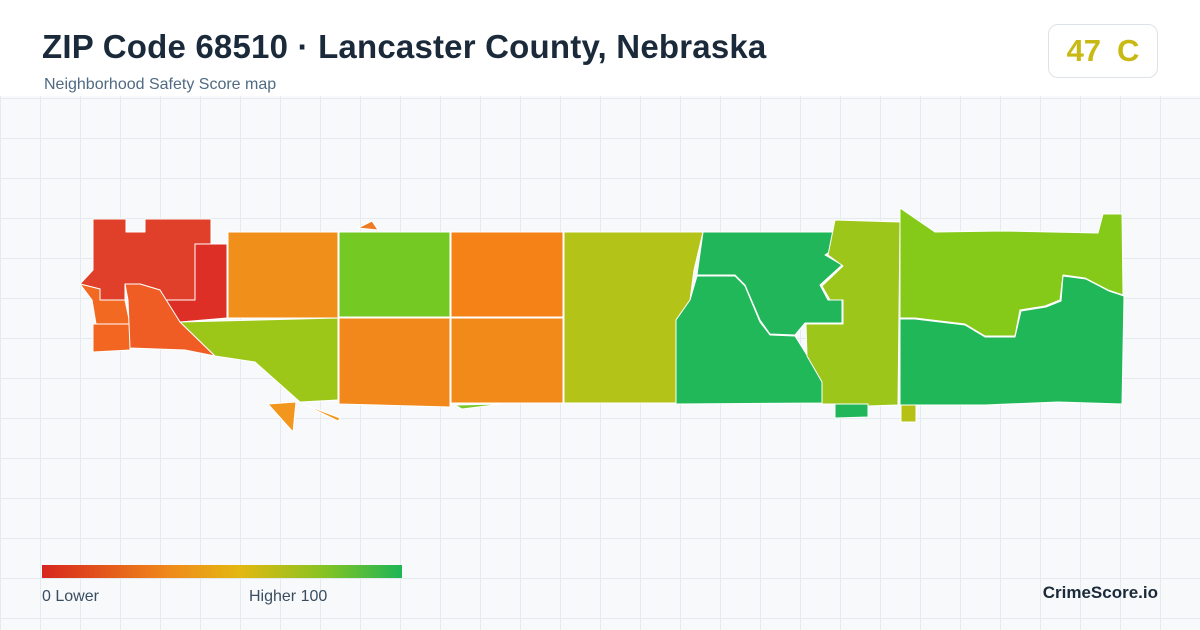 Image resolution: width=1200 pixels, height=630 pixels. What do you see at coordinates (1128, 50) in the screenshot?
I see `score-grade: C` at bounding box center [1128, 50].